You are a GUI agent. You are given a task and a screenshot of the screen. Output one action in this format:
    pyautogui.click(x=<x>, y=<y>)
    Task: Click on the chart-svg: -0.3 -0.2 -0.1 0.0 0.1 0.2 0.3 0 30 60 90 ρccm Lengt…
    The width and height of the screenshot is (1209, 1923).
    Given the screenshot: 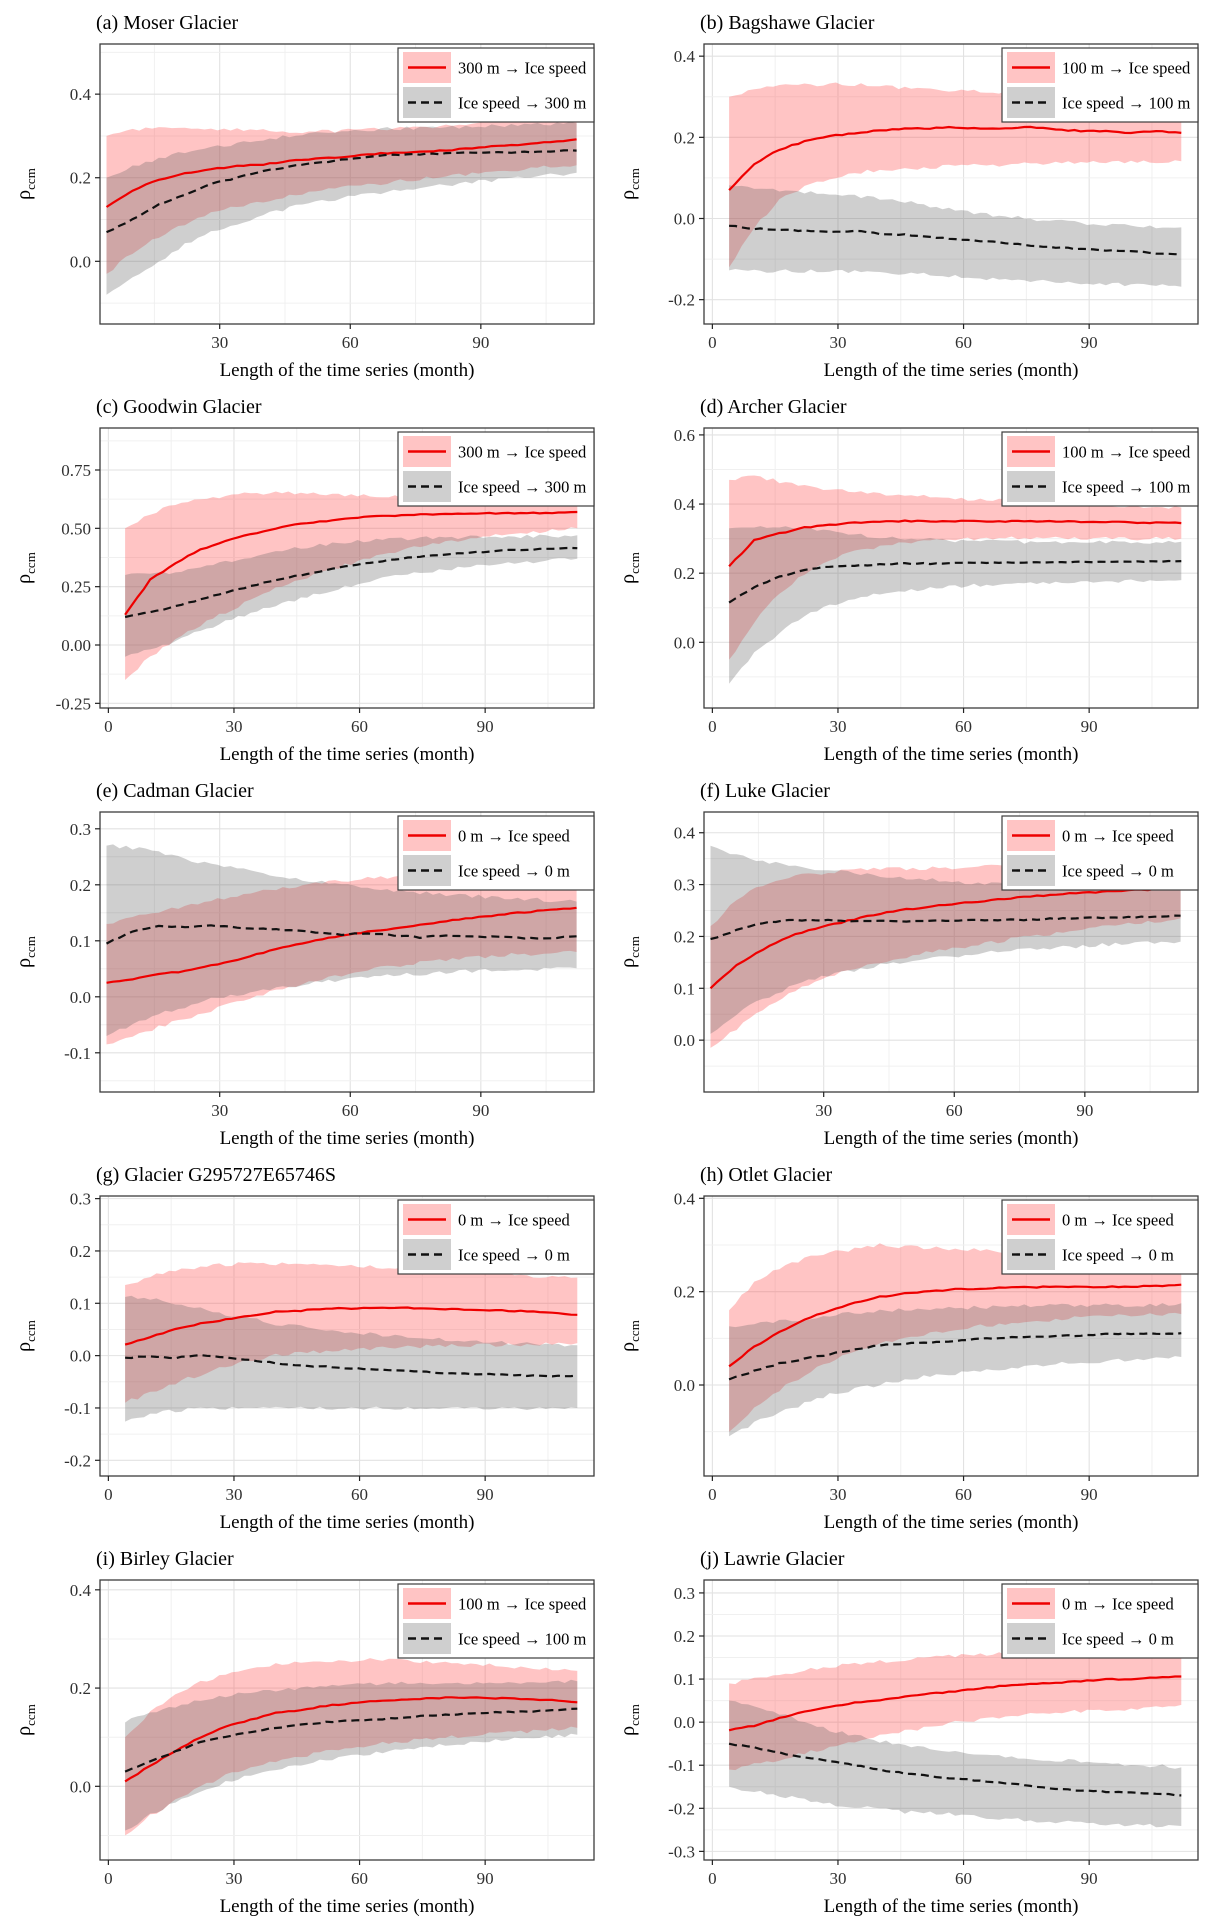 What is the action you would take?
    pyautogui.click(x=908, y=1748)
    